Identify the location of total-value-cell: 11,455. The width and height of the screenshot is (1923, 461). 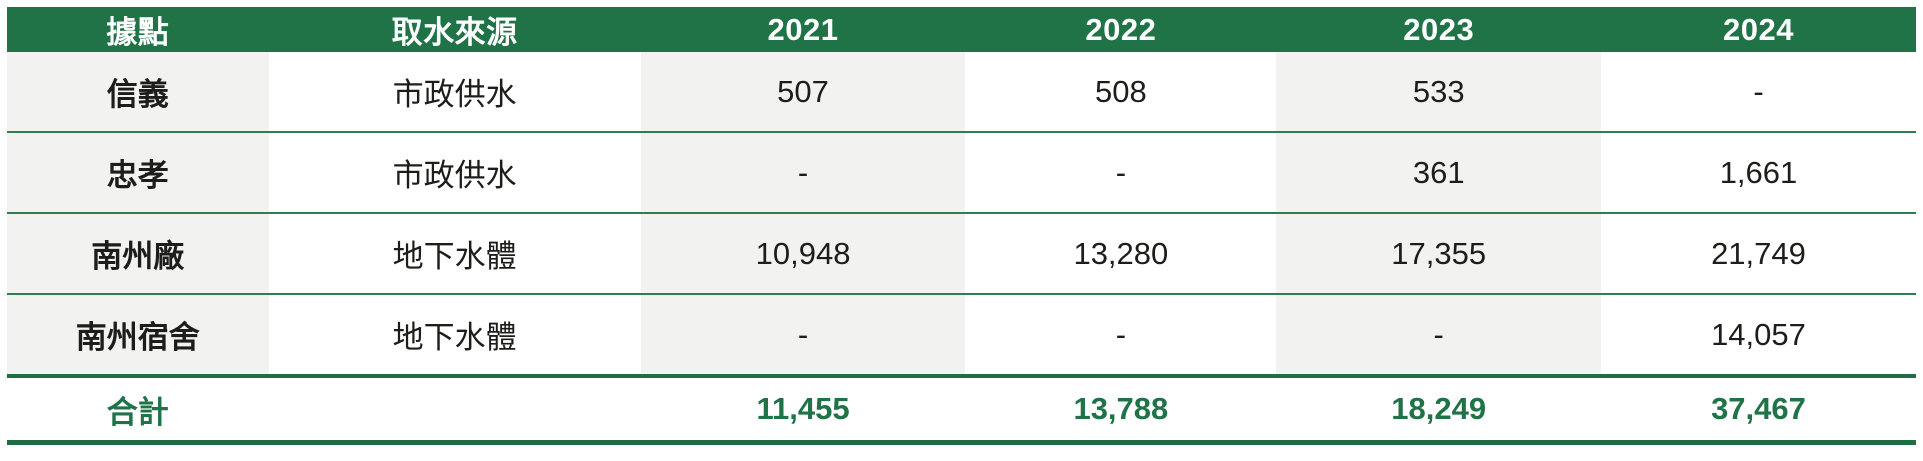
(803, 409).